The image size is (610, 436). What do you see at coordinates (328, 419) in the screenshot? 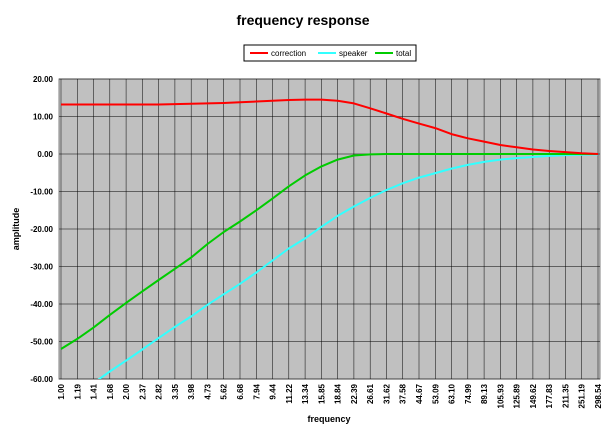
I see `x-axis-title: frequency` at bounding box center [328, 419].